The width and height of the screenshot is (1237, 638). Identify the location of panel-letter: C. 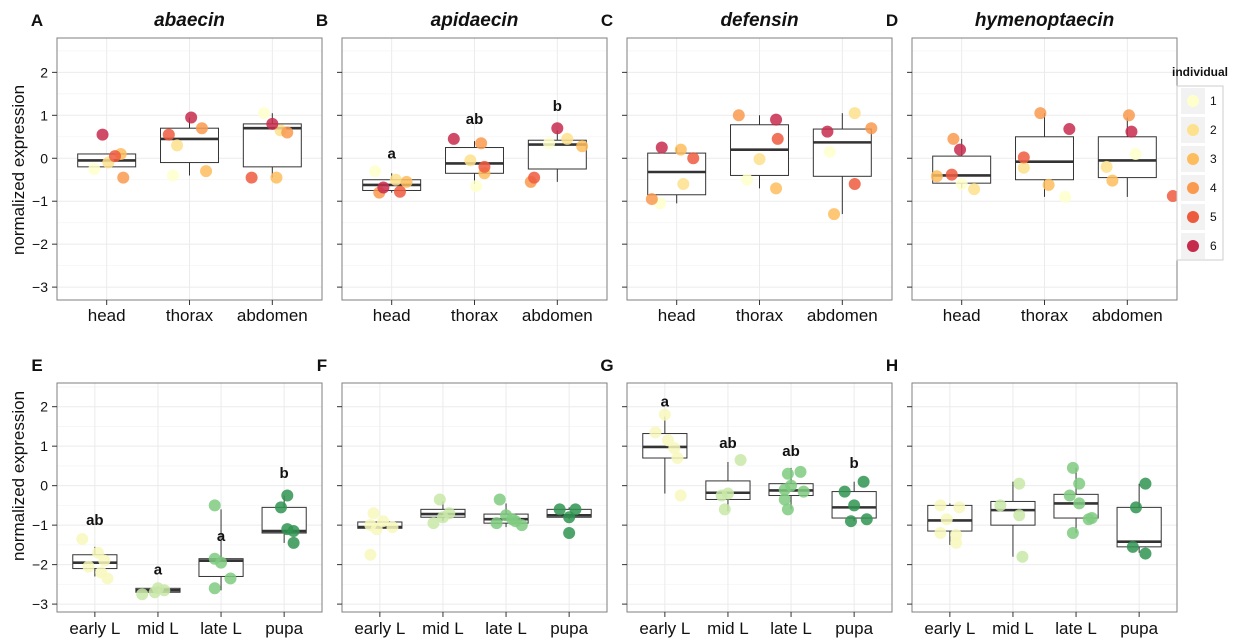
(607, 20).